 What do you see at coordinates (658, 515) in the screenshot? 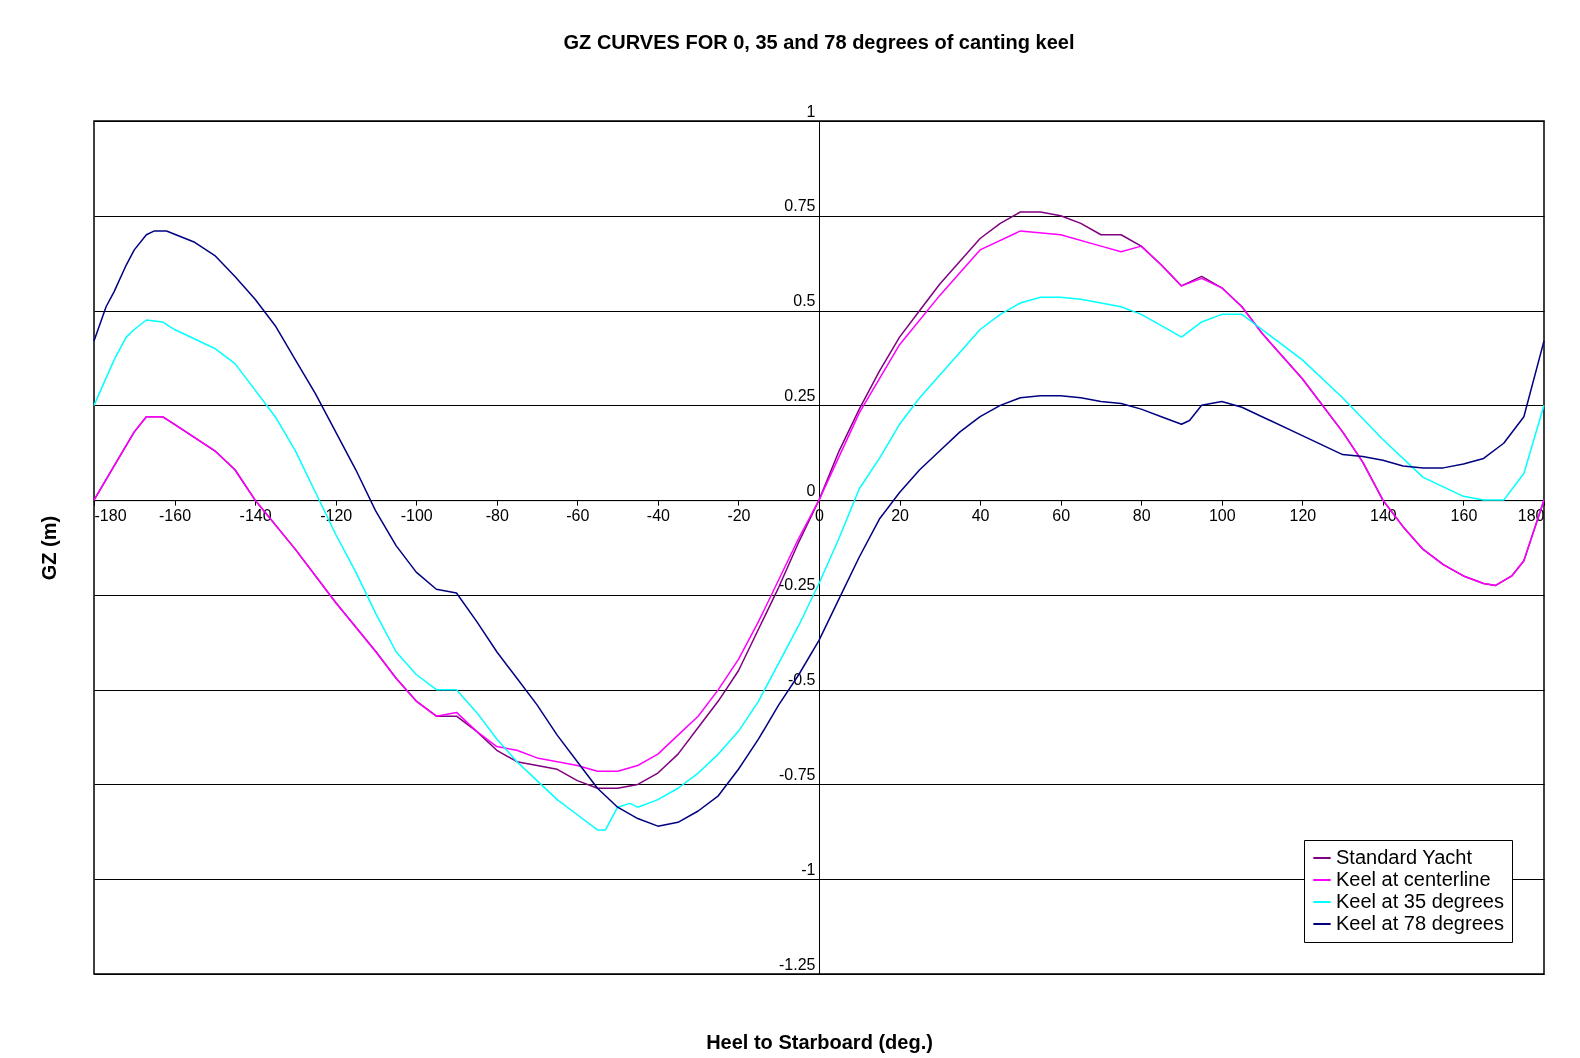
I see `x-tick-label: -40` at bounding box center [658, 515].